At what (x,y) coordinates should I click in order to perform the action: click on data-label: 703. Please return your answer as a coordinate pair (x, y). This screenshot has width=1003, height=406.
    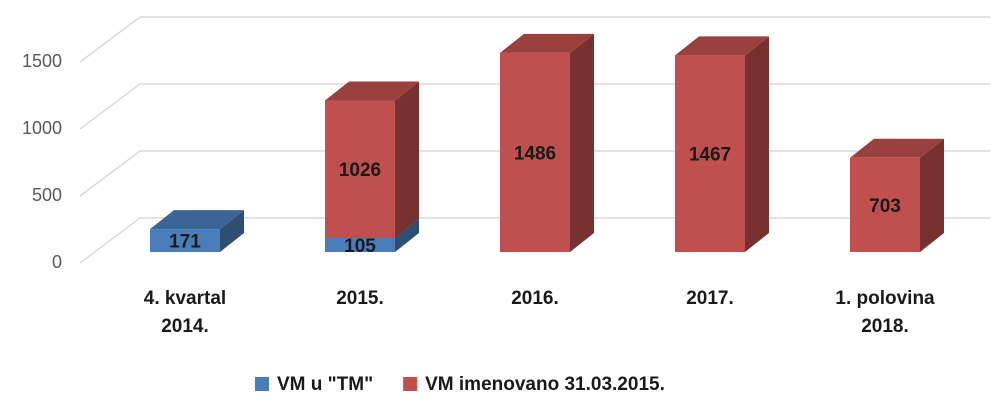
    Looking at the image, I should click on (885, 206).